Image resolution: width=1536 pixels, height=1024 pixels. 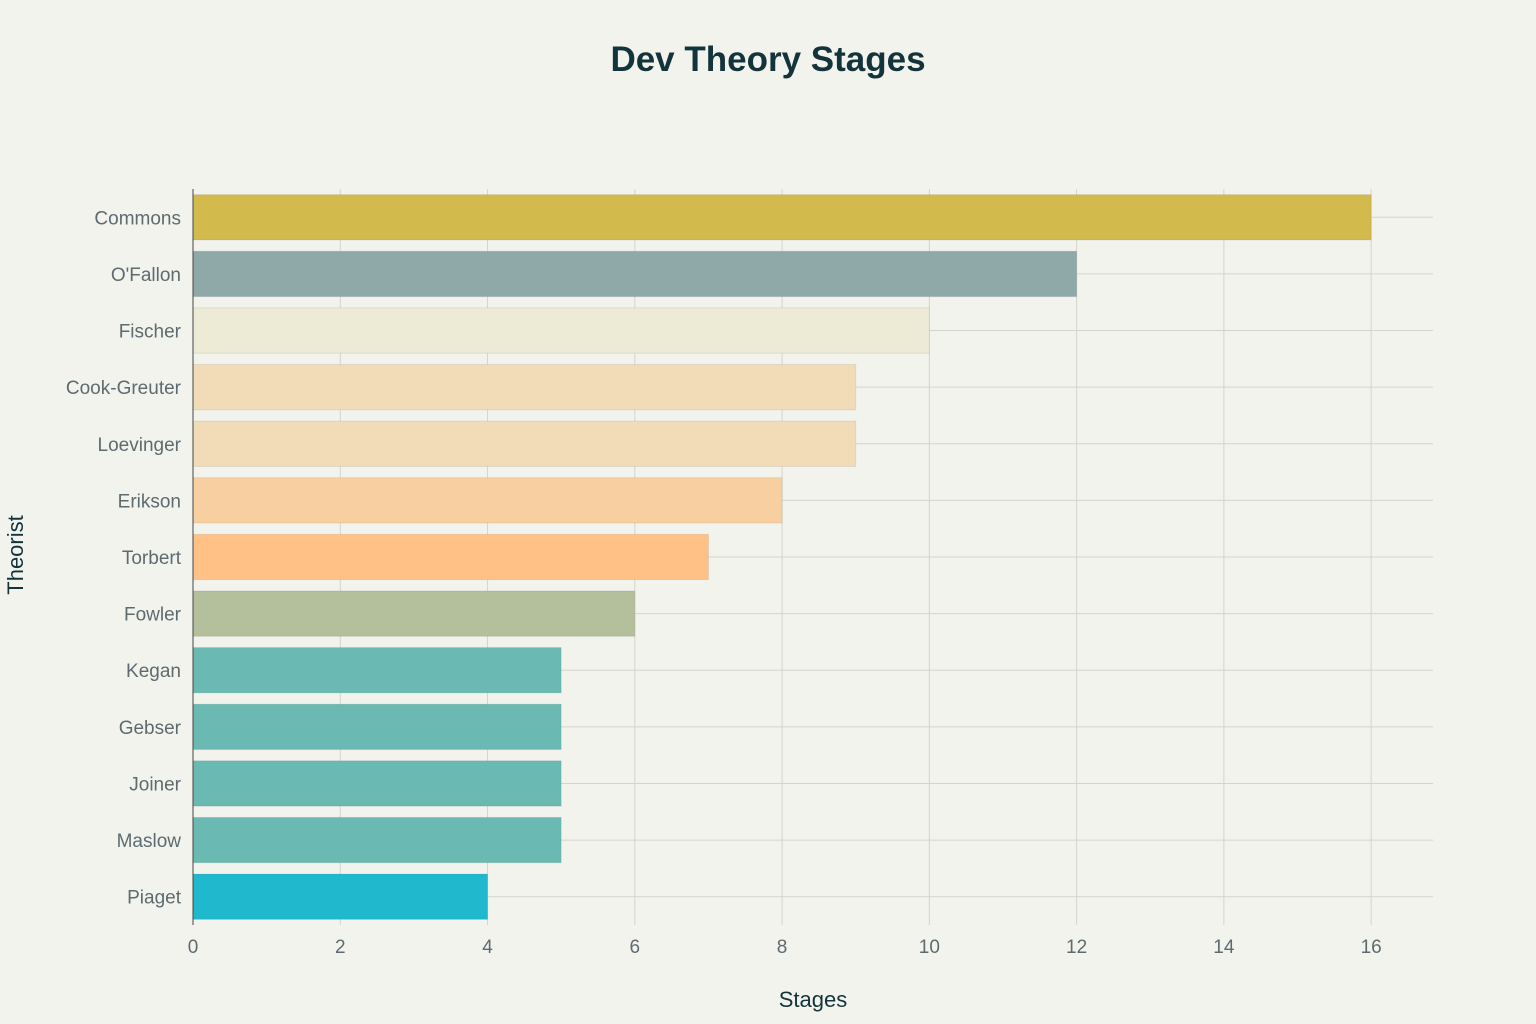 I want to click on y-tick-label: Piaget, so click(x=154, y=898).